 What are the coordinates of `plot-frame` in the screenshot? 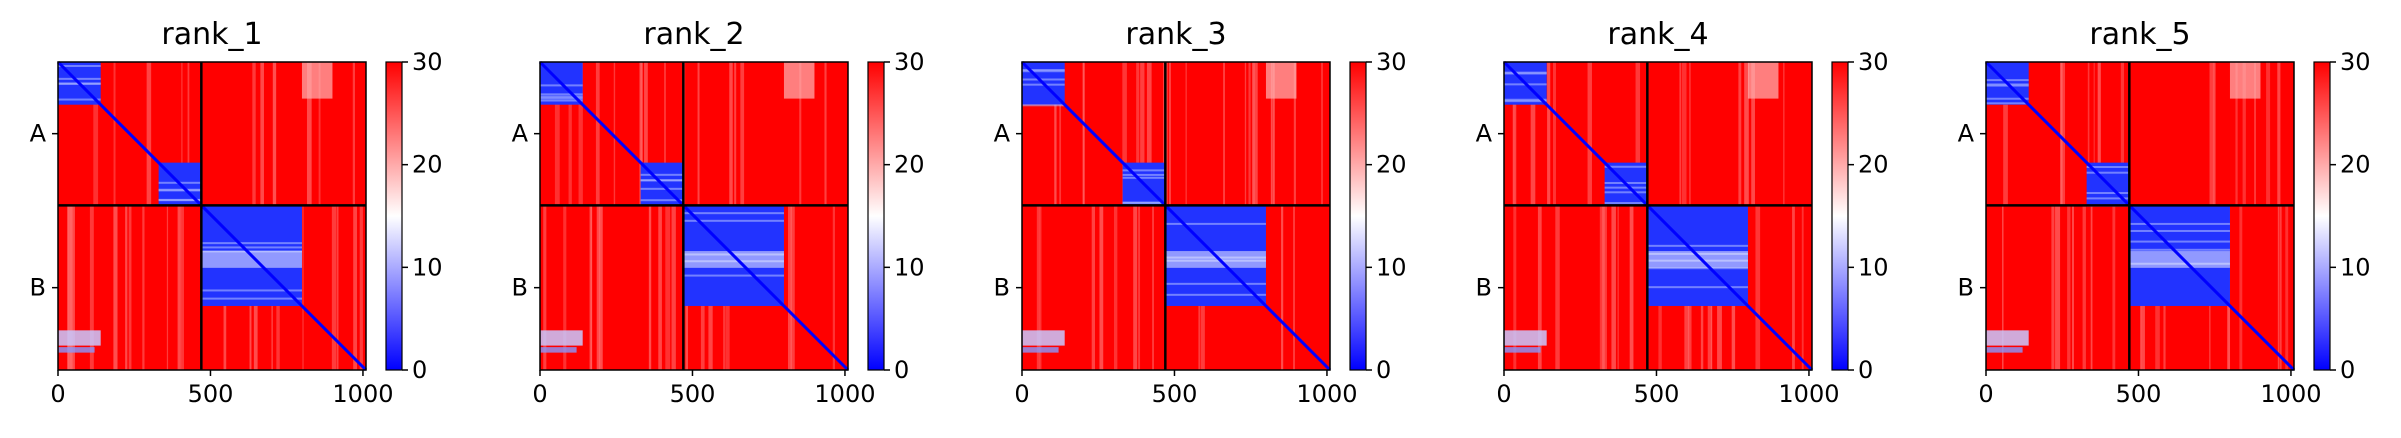 It's located at (1658, 216).